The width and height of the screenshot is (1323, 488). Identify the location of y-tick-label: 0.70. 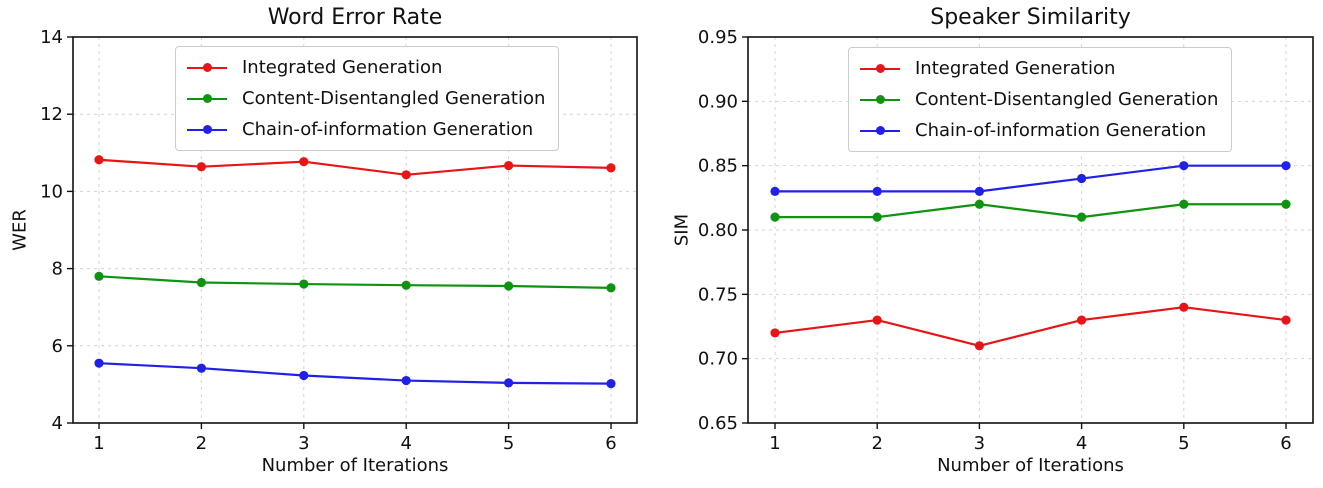
(718, 359).